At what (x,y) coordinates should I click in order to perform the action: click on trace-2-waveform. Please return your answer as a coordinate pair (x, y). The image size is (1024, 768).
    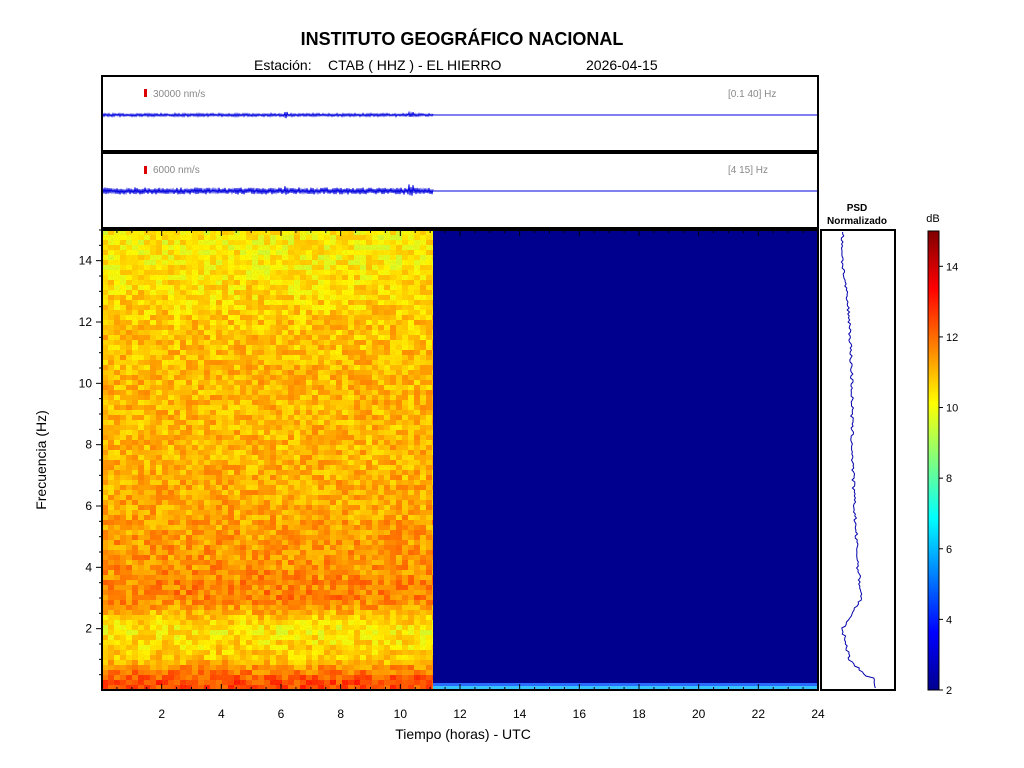
    Looking at the image, I should click on (268, 190).